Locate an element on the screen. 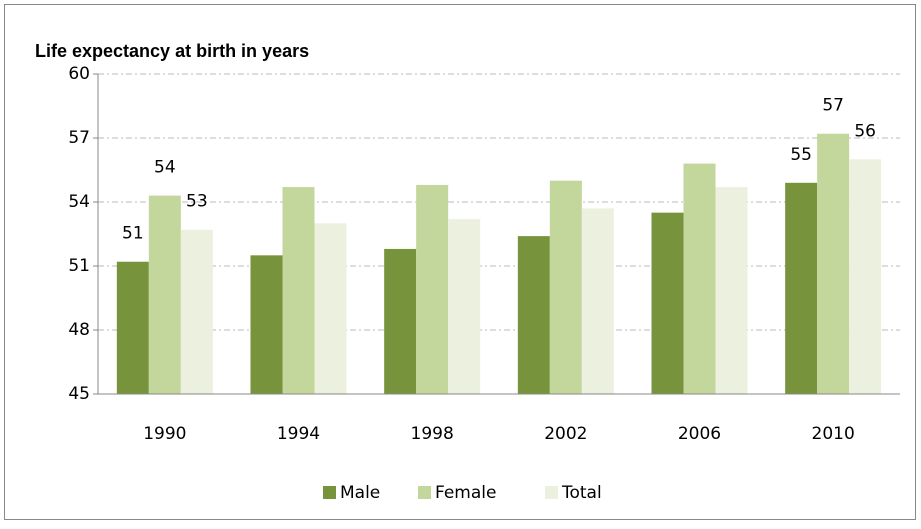 This screenshot has height=529, width=921. y-tick-label: 57 is located at coordinates (79, 138).